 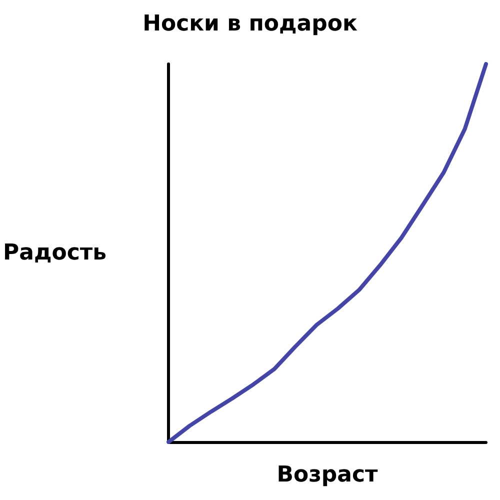 What do you see at coordinates (327, 475) in the screenshot?
I see `x-axis-title: Возраст` at bounding box center [327, 475].